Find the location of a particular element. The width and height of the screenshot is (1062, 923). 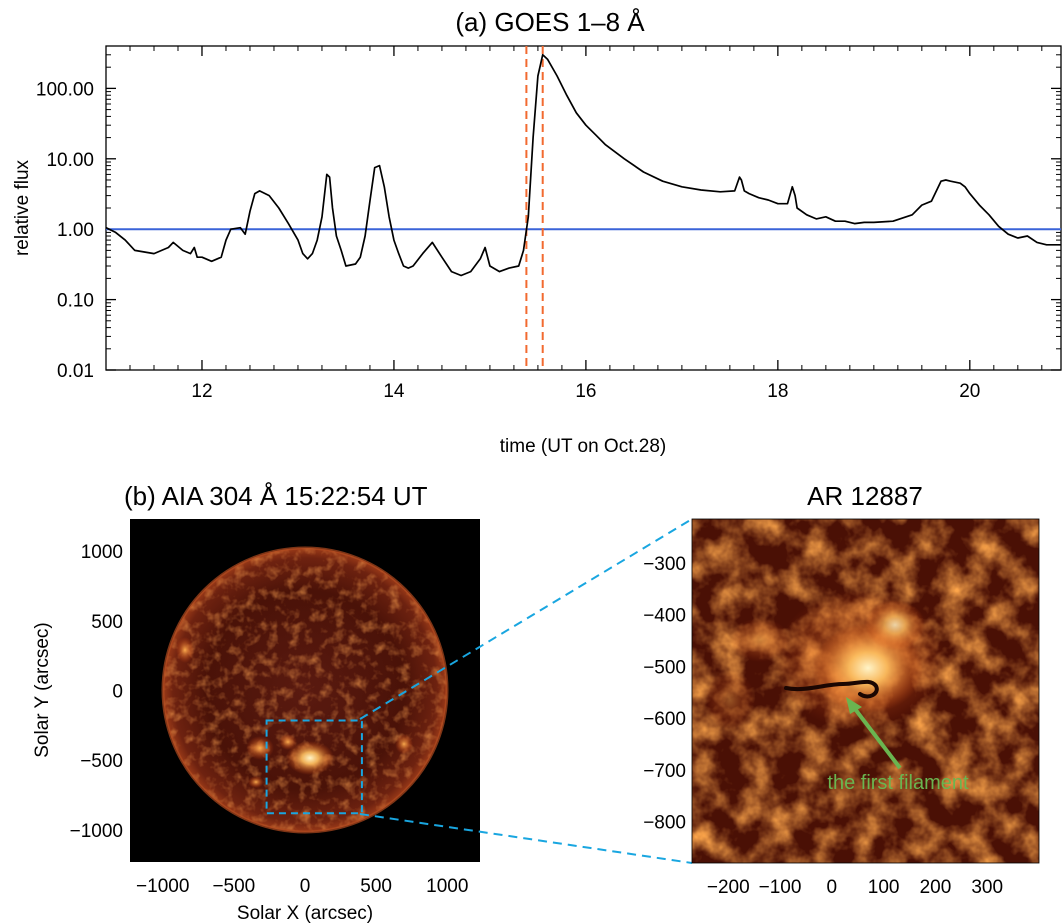

y-tick-label: −600 is located at coordinates (664, 719).